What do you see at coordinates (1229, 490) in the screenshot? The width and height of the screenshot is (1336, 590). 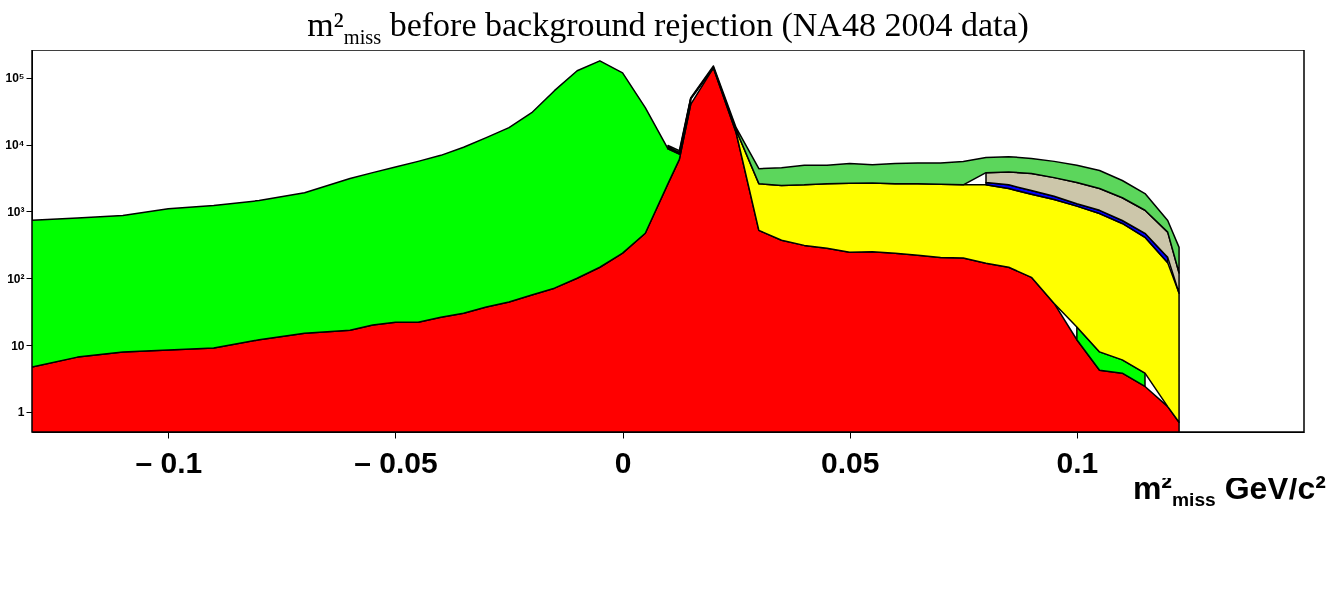 I see `x-axis-title: m²$_{miss}$ GeV/c²` at bounding box center [1229, 490].